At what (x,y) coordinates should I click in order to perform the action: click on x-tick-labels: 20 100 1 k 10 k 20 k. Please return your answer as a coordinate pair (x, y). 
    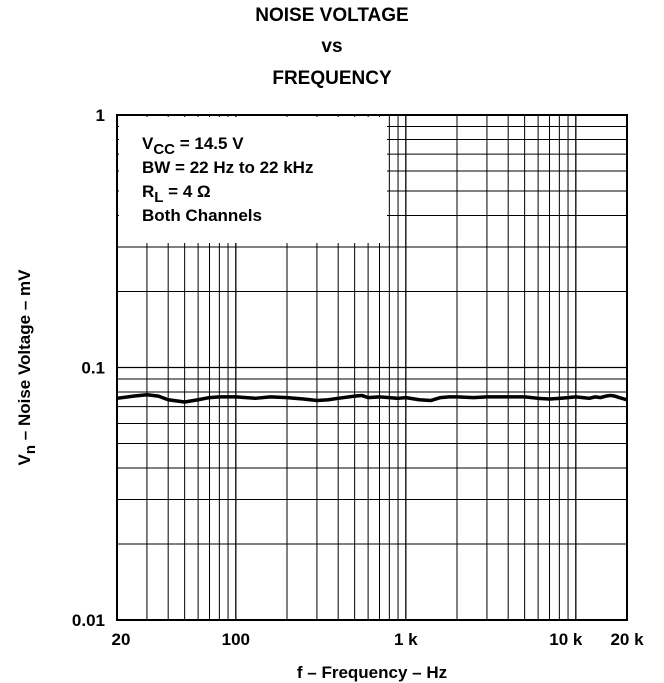
    Looking at the image, I should click on (378, 639).